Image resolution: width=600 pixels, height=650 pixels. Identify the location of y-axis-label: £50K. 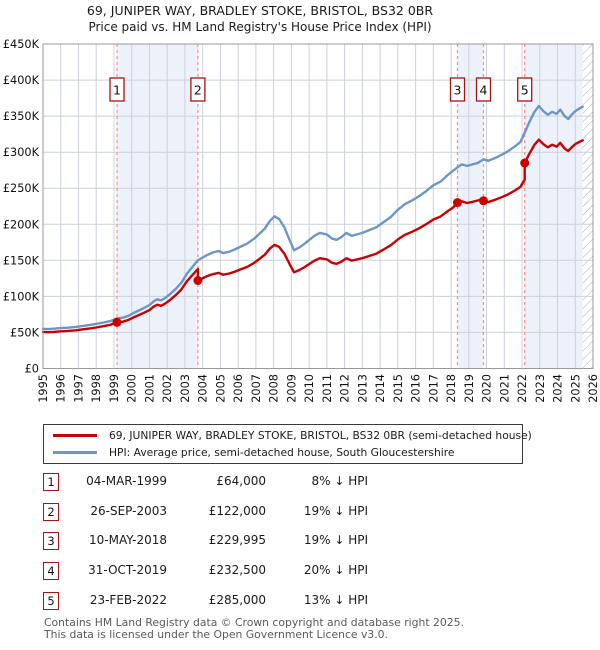
(25, 332).